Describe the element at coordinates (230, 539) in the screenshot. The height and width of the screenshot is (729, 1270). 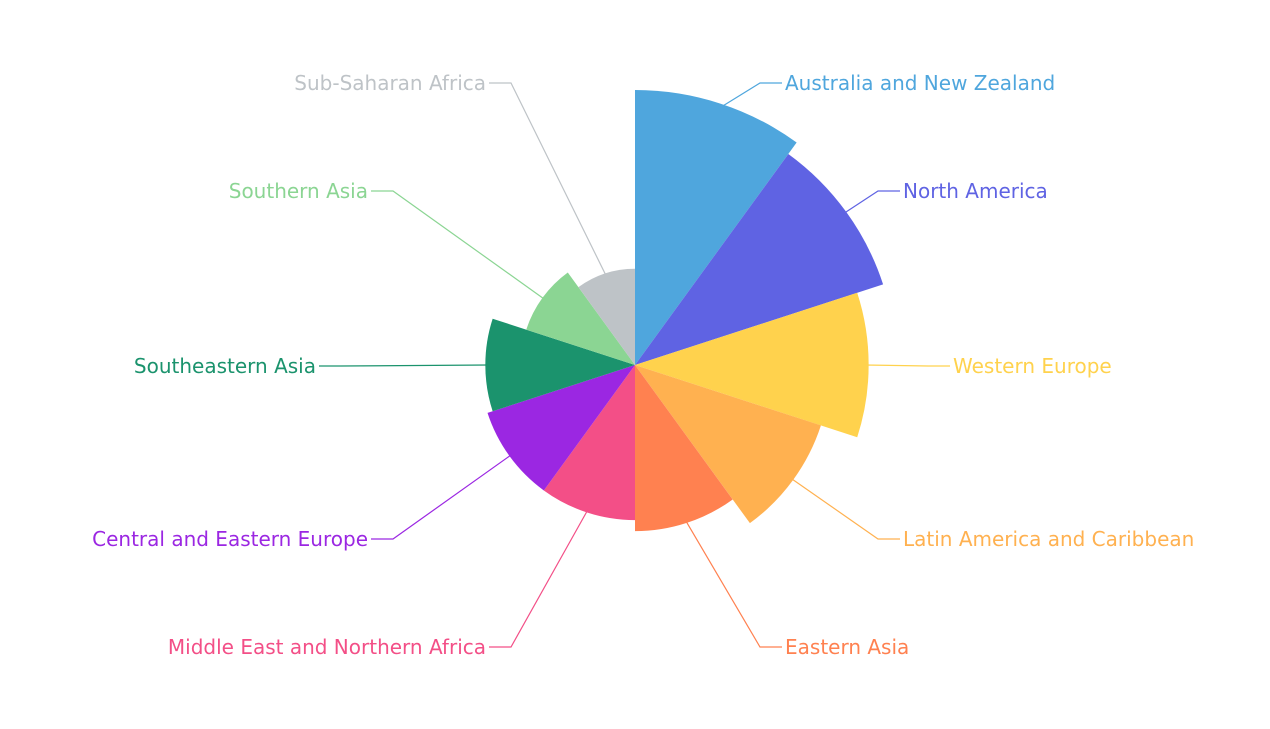
I see `slice-label-central-and-eastern-europe: Central and Eastern Europe` at that location.